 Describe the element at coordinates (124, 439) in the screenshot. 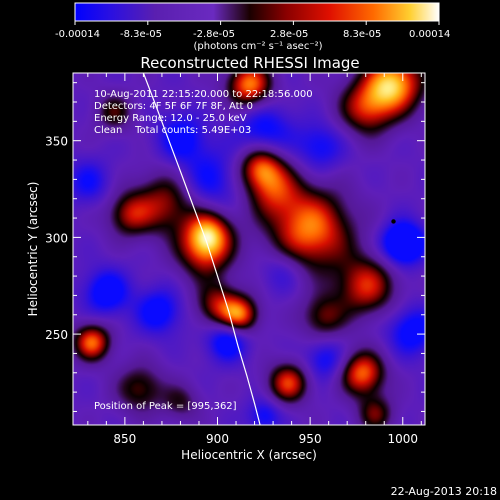

I see `x-tick-label: 850` at that location.